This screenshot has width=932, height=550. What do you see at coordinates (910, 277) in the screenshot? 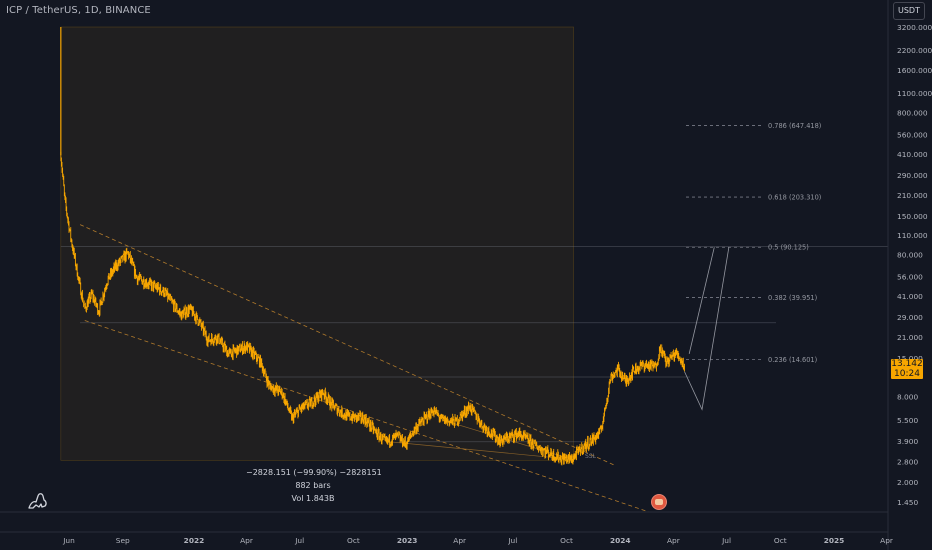
I see `price-tick-label: 56.000` at bounding box center [910, 277].